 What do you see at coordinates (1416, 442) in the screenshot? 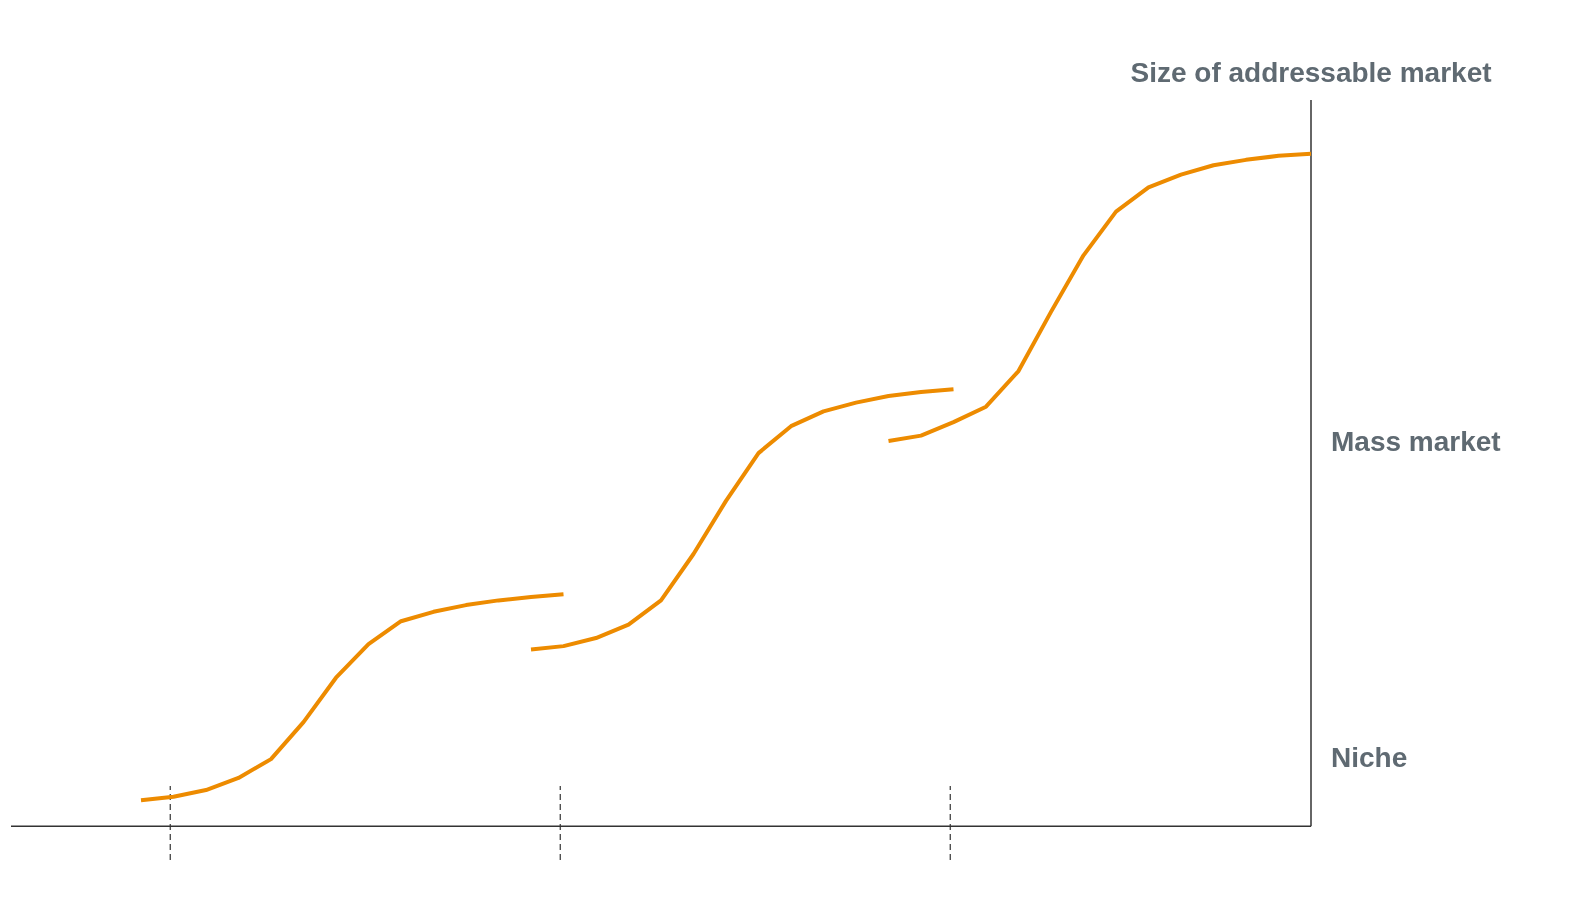
I see `text: Mass market` at bounding box center [1416, 442].